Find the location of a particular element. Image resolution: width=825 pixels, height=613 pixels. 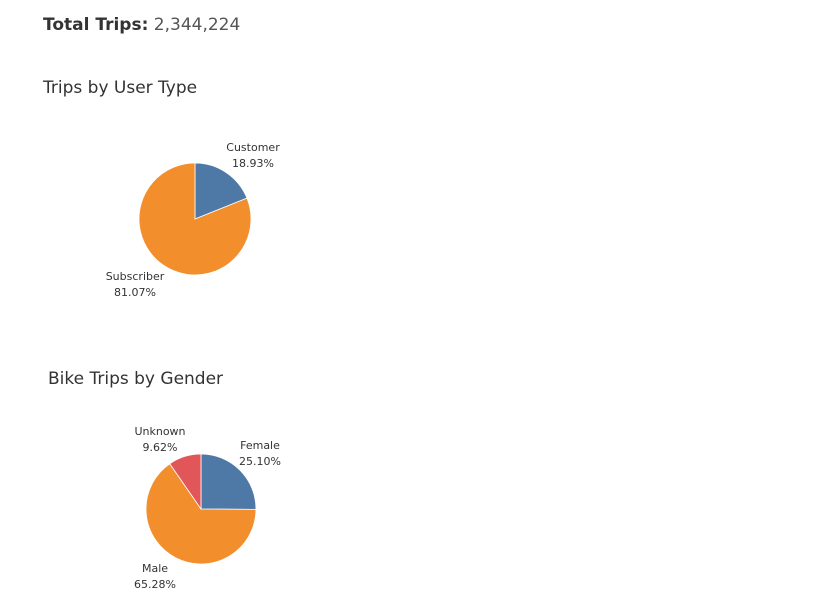

slice-value-male: 65.28% is located at coordinates (155, 584).